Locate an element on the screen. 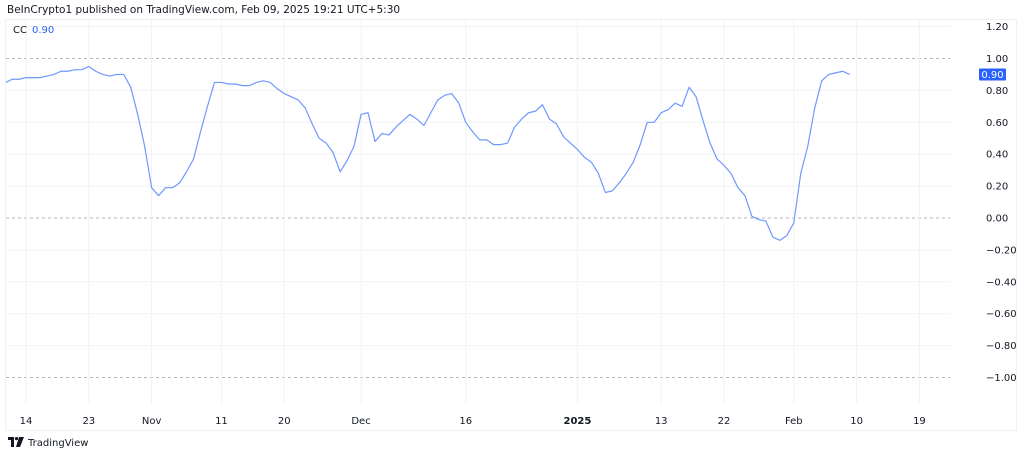 This screenshot has width=1024, height=456. x-tick-label: Feb is located at coordinates (794, 421).